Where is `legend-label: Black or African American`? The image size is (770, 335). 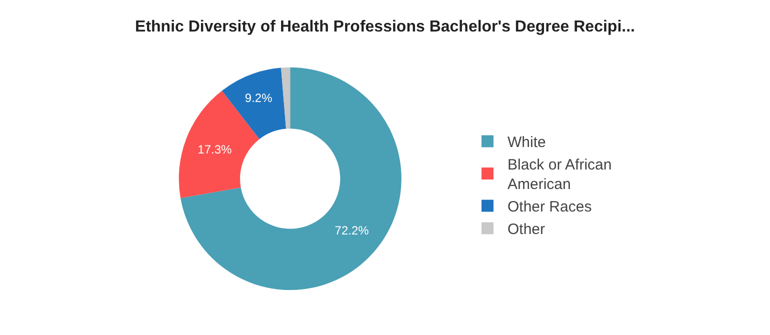 legend-label: Black or African American is located at coordinates (560, 175).